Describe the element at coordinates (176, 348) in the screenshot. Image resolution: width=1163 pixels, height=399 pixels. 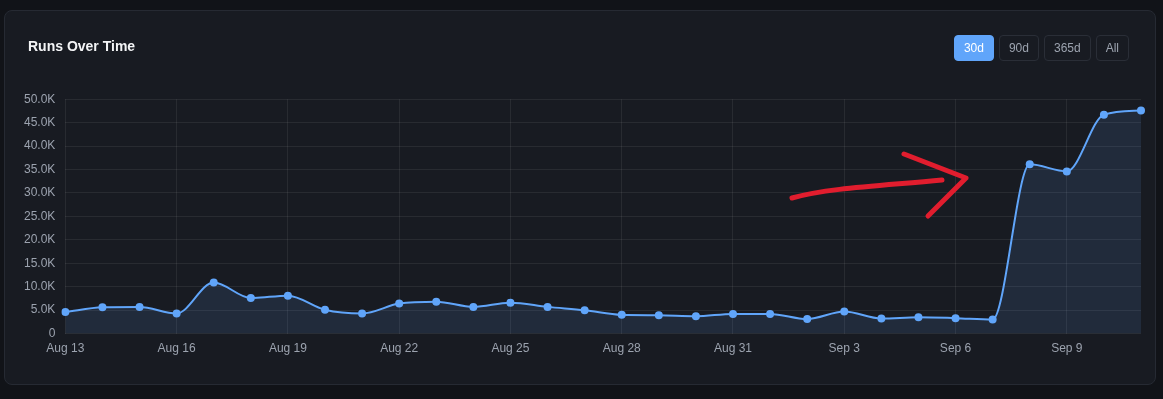
I see `x-tick-label: Aug 16` at that location.